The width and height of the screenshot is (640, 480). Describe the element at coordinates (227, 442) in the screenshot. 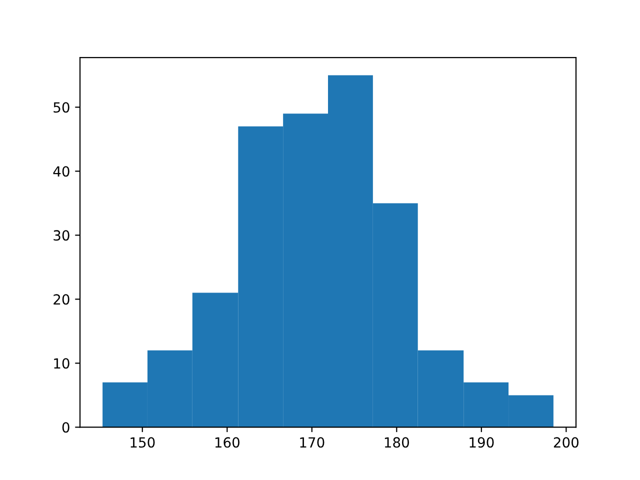

I see `x-tick-label: 160` at that location.